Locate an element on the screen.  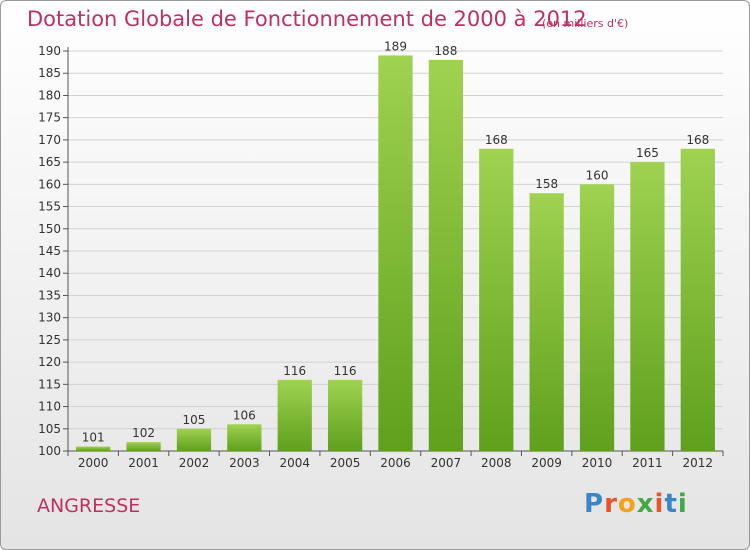
x-tick-label: 2009 is located at coordinates (546, 463).